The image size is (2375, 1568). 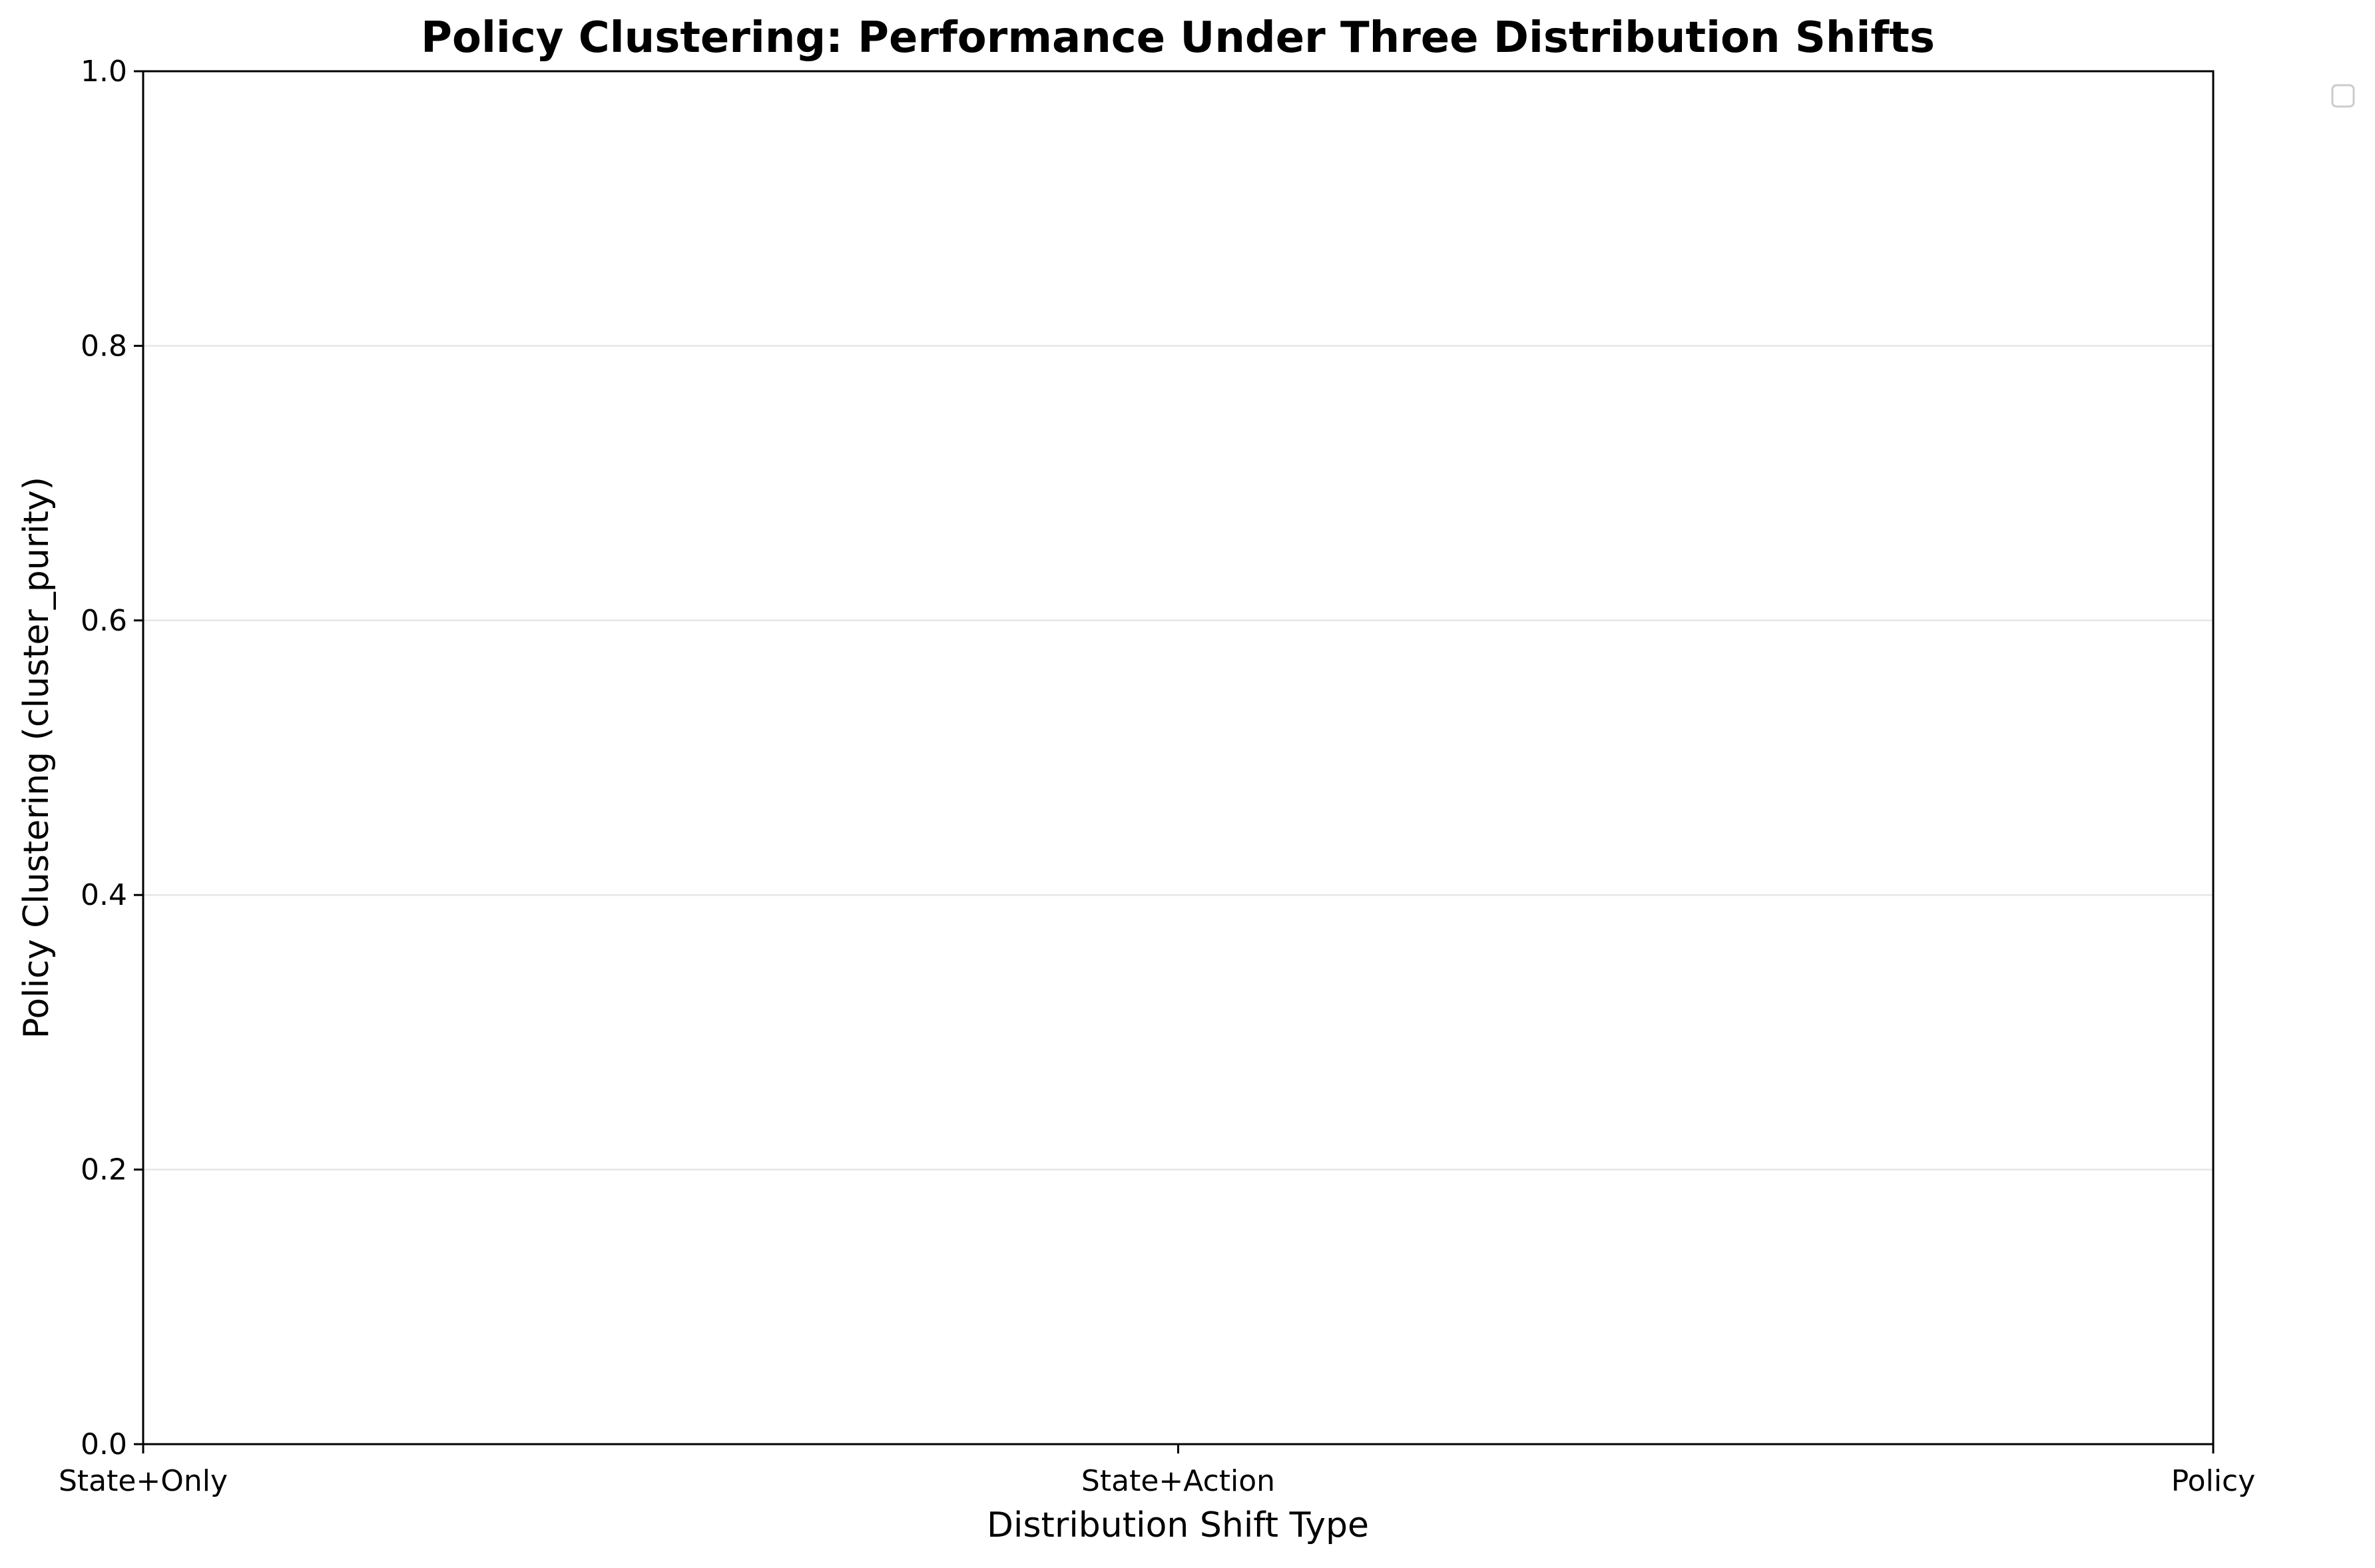 What do you see at coordinates (104, 621) in the screenshot?
I see `y-tick-label: 0.6` at bounding box center [104, 621].